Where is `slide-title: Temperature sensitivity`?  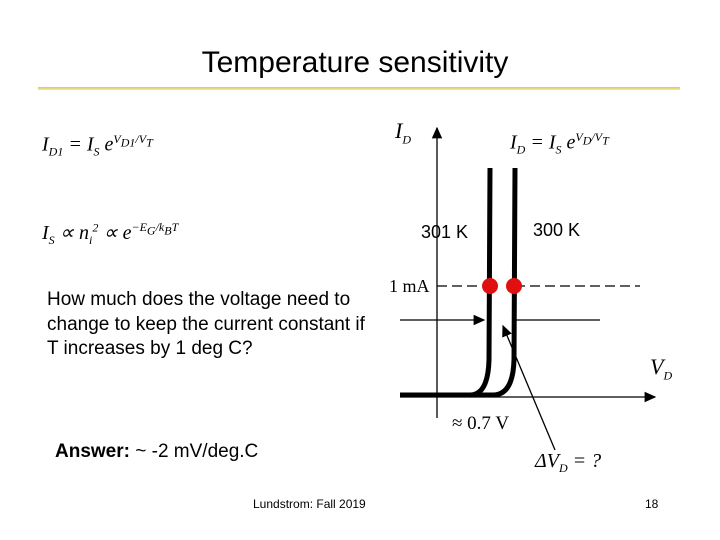
slide-title: Temperature sensitivity is located at coordinates (355, 62).